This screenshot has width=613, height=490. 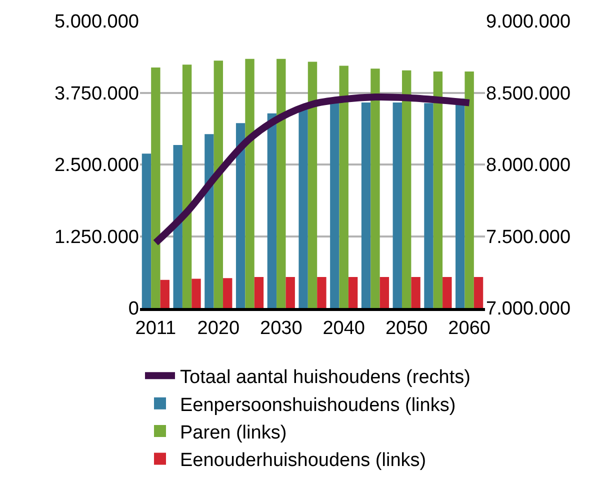 What do you see at coordinates (96, 22) in the screenshot?
I see `y-tick-label: 5.000.000` at bounding box center [96, 22].